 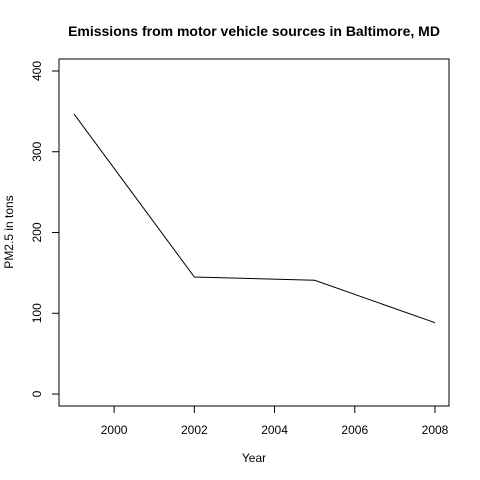 What do you see at coordinates (37, 71) in the screenshot?
I see `y-tick-label: 400` at bounding box center [37, 71].